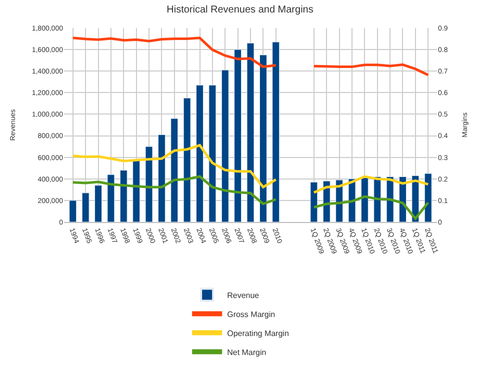 This screenshot has height=378, width=480. Describe the element at coordinates (258, 333) in the screenshot. I see `legend-label: Operating Margin` at that location.